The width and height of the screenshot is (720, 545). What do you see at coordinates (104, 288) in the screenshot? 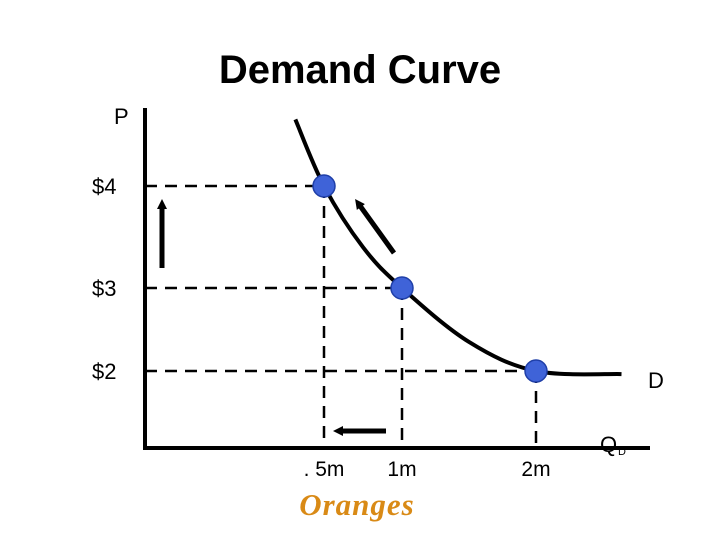
I see `y-tick-label-1: $3` at bounding box center [104, 288].